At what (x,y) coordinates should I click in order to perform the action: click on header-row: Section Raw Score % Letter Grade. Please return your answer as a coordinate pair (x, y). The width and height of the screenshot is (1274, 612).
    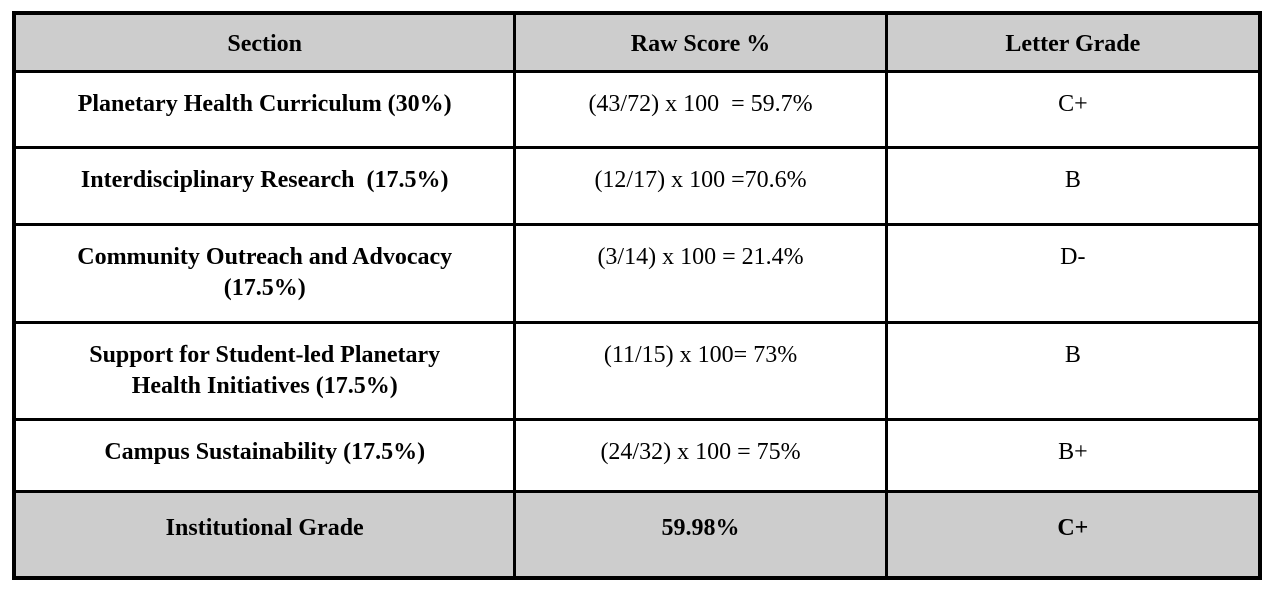
    Looking at the image, I should click on (637, 42).